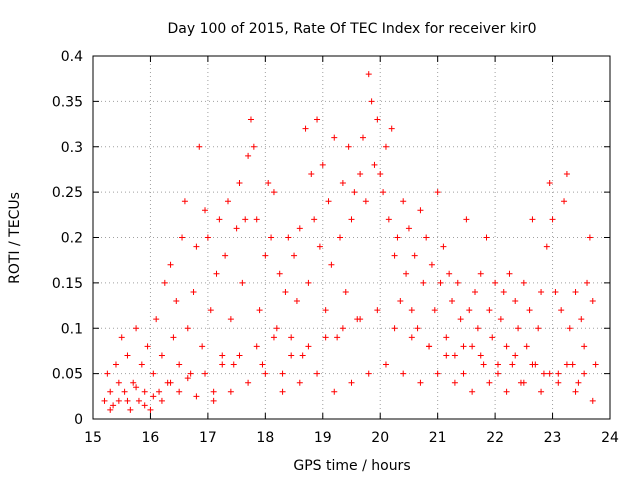 Image resolution: width=640 pixels, height=480 pixels. Describe the element at coordinates (610, 438) in the screenshot. I see `x-tick-label: 24` at that location.